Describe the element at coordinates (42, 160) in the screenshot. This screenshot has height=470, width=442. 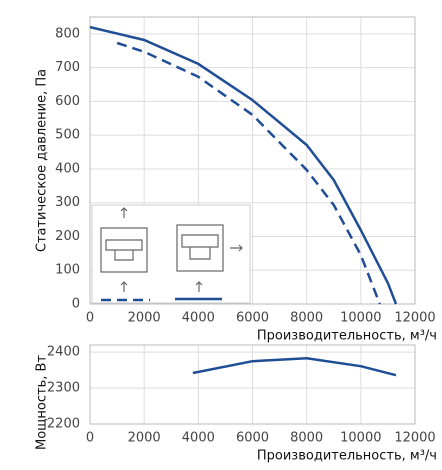
I see `y-axis-label: Статическое давление, Па` at that location.